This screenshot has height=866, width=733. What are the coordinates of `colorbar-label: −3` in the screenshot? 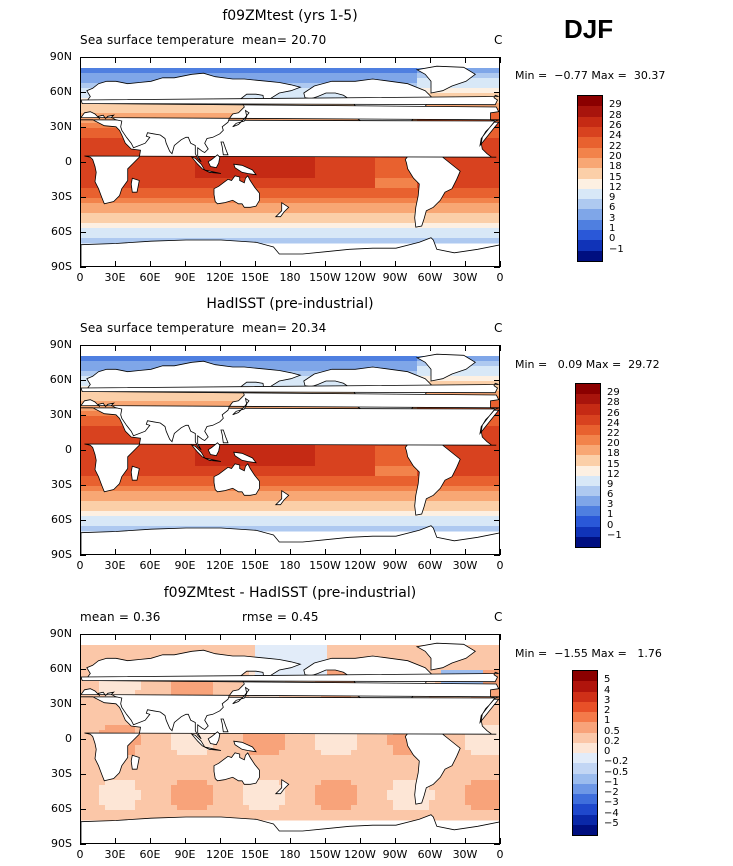 It's located at (611, 803).